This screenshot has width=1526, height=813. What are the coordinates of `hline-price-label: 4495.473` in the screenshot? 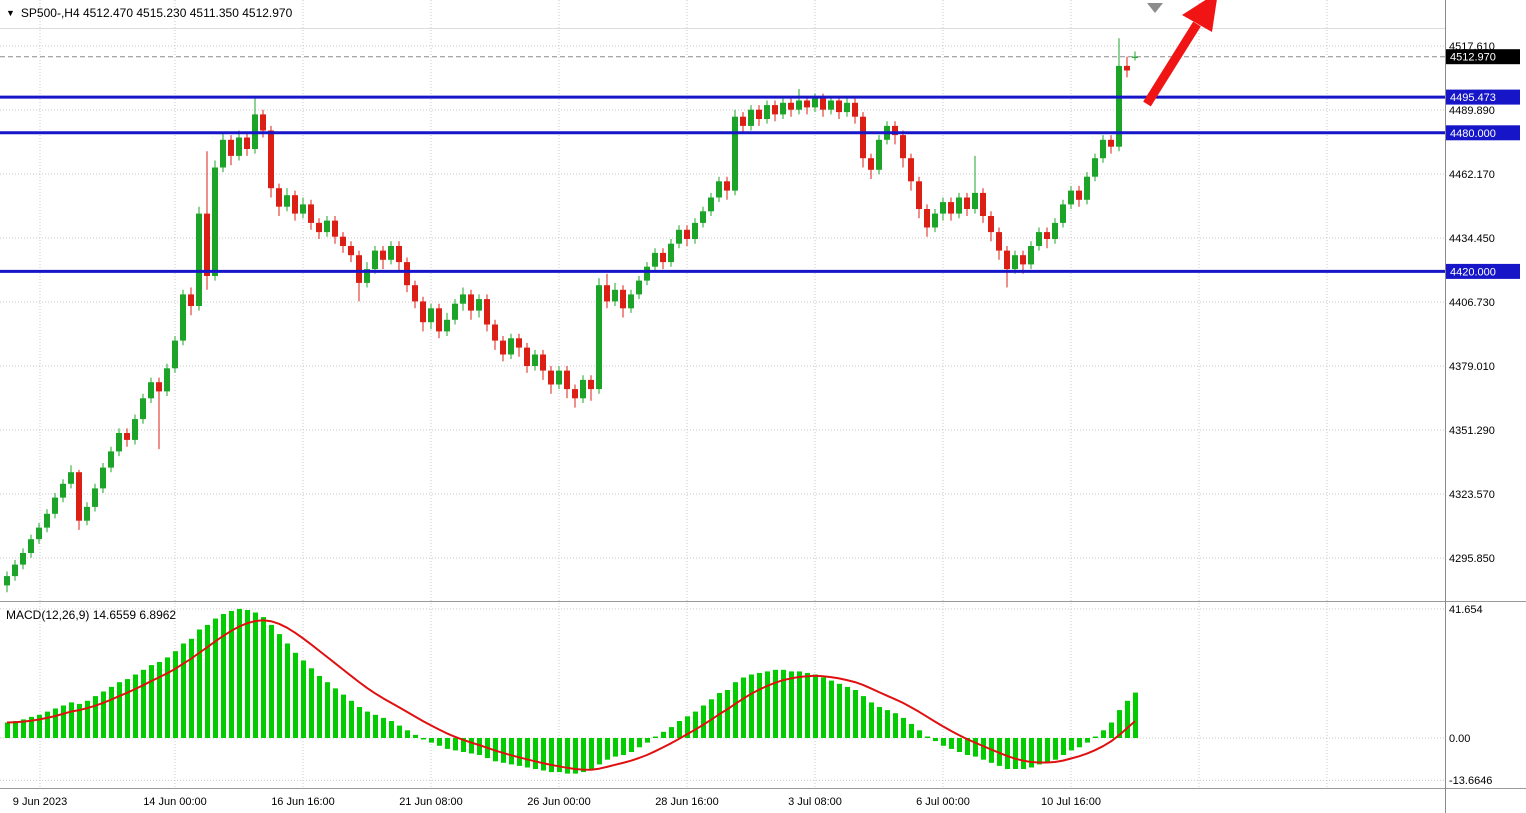 It's located at (1473, 98).